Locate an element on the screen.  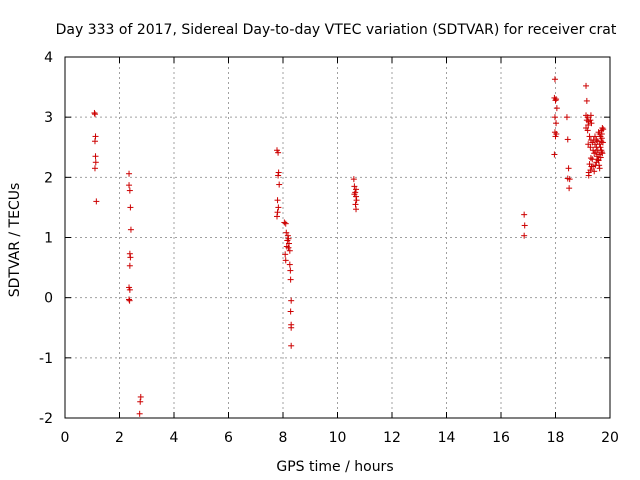
y-tick-label: 2 is located at coordinates (48, 178).